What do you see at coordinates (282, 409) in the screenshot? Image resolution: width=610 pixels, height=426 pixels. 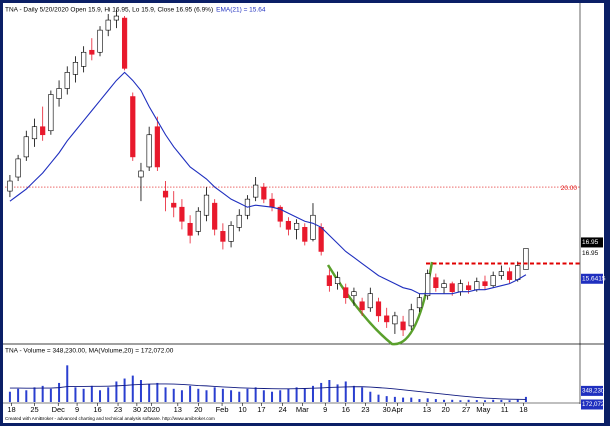 I see `x-tick-label: 24` at bounding box center [282, 409].